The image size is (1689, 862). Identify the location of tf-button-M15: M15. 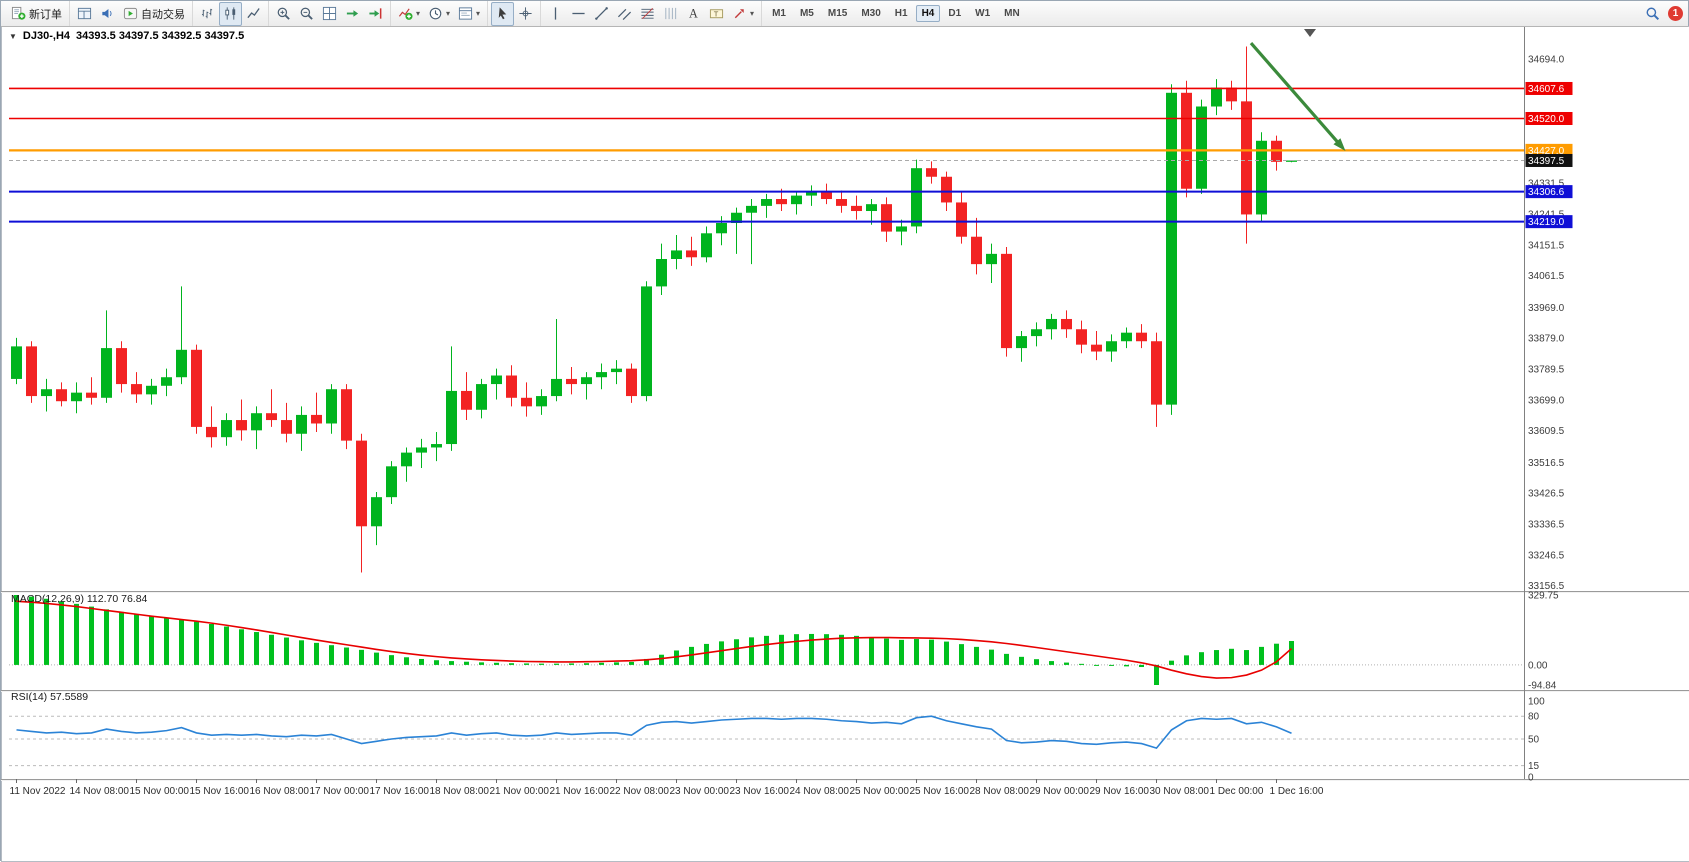
(837, 13).